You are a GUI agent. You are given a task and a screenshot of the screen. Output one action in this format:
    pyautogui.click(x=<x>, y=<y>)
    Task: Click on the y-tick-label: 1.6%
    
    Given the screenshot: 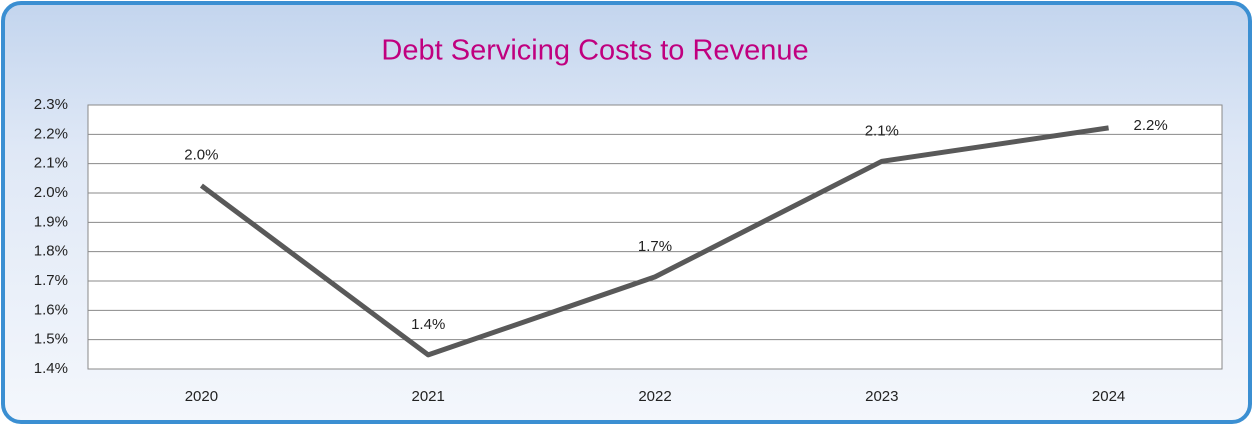 What is the action you would take?
    pyautogui.click(x=51, y=309)
    